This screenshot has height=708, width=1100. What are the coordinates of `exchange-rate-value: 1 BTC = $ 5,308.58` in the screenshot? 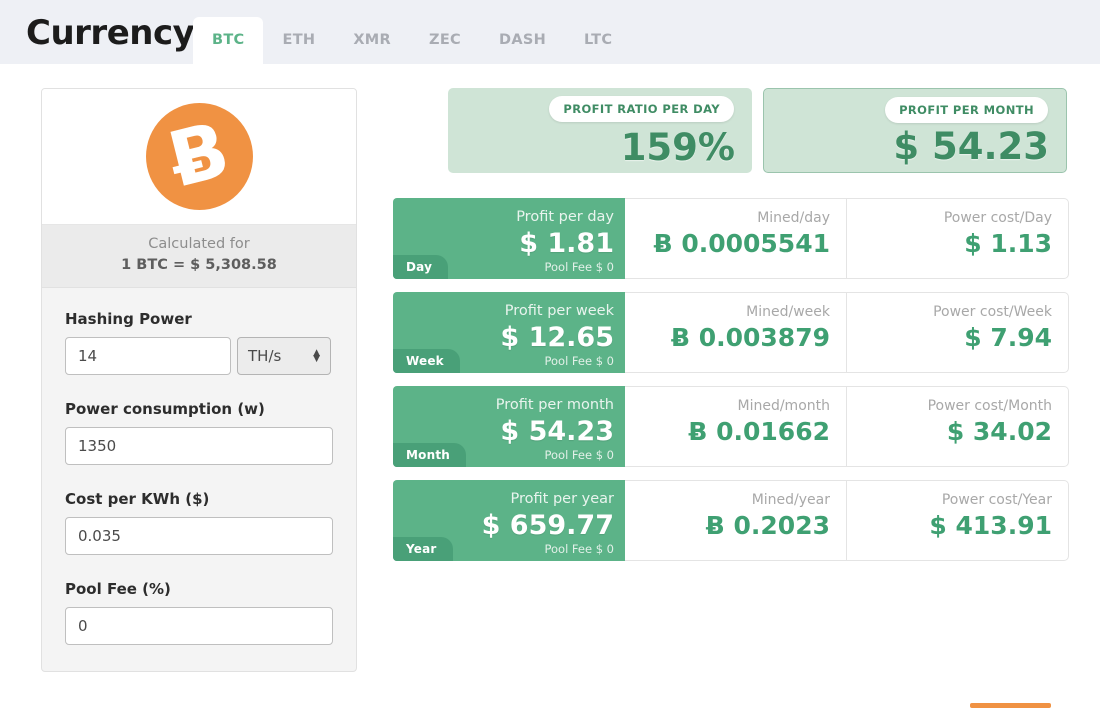 It's located at (199, 265).